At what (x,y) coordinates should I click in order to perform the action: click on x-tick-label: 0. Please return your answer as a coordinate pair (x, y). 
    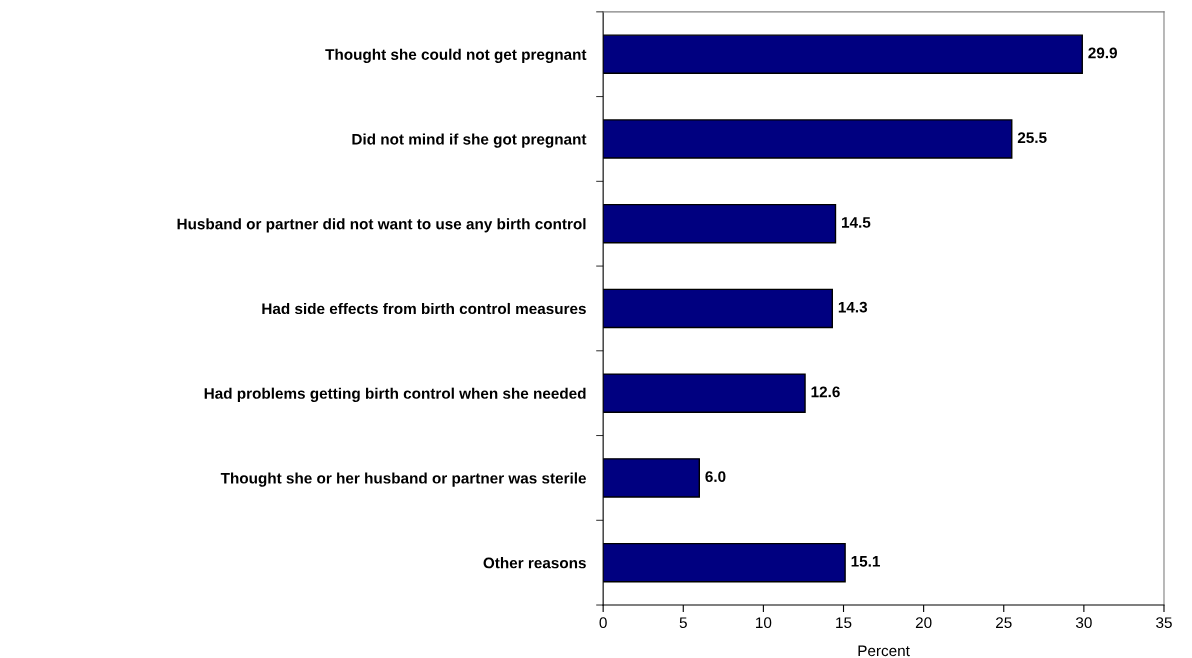
    Looking at the image, I should click on (603, 623).